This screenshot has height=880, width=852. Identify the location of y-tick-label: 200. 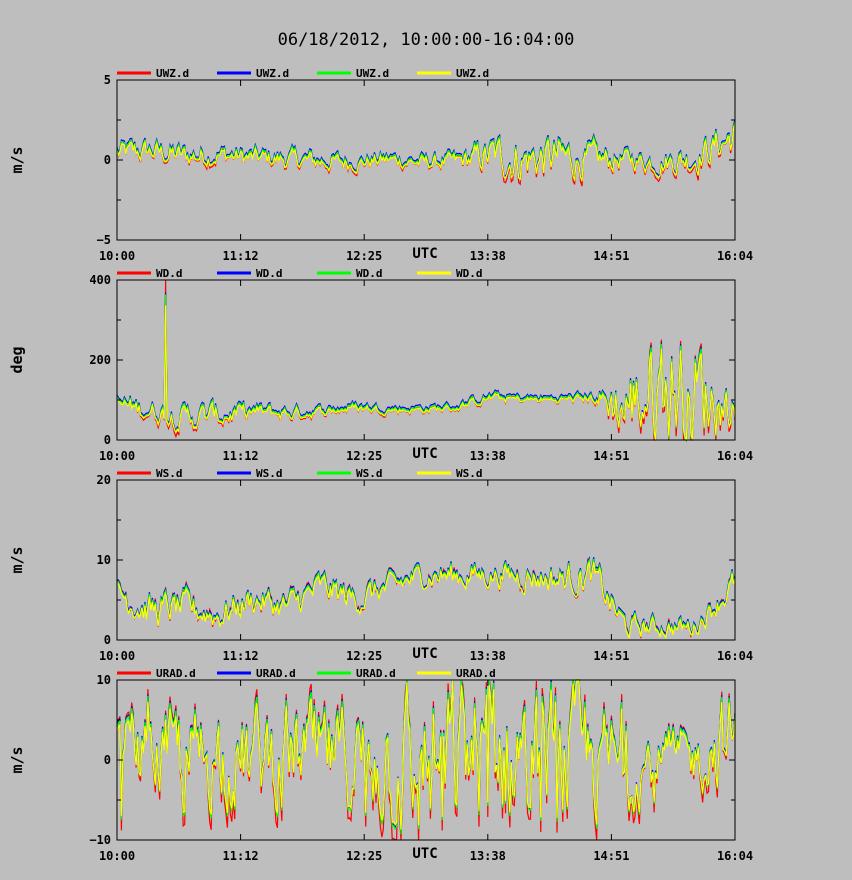
(100, 360).